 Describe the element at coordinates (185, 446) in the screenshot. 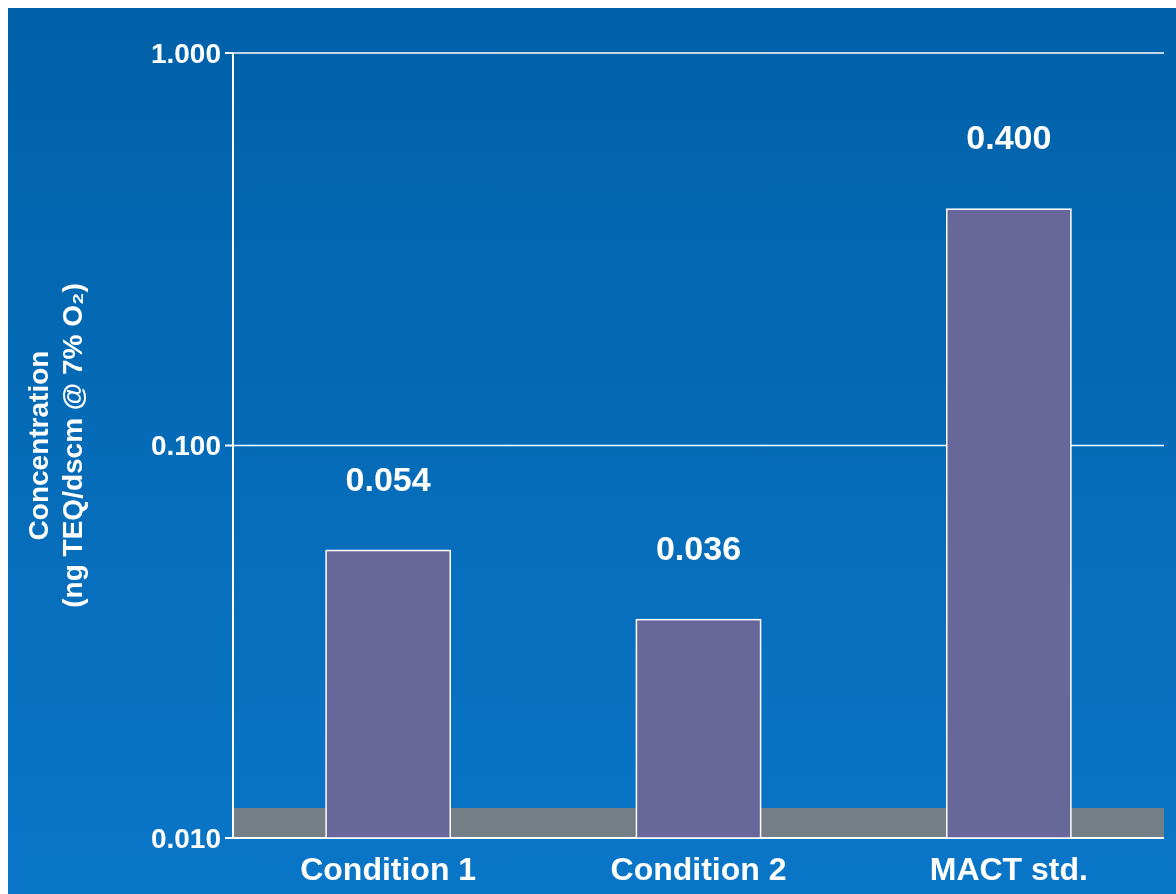

I see `y-tick-label: 0.100` at that location.